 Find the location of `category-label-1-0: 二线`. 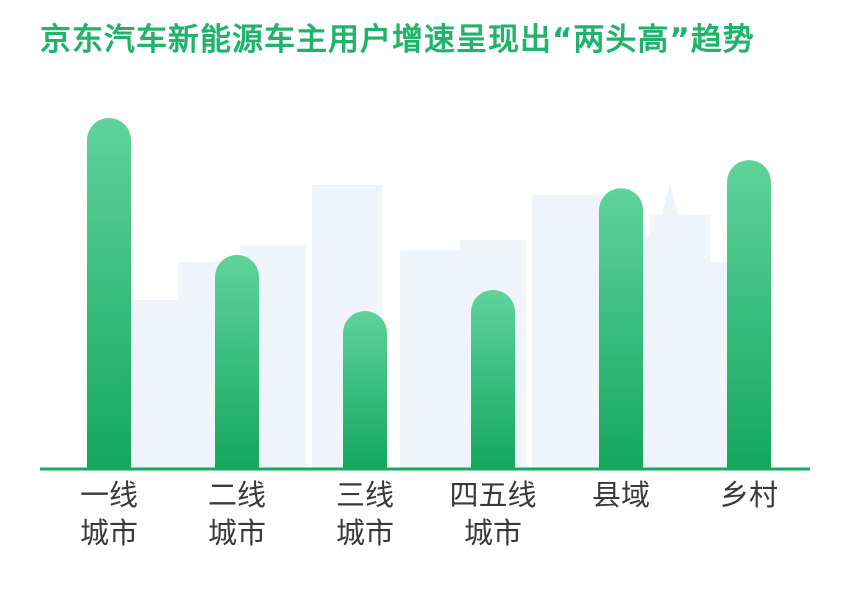

category-label-1-0: 二线 is located at coordinates (237, 495).